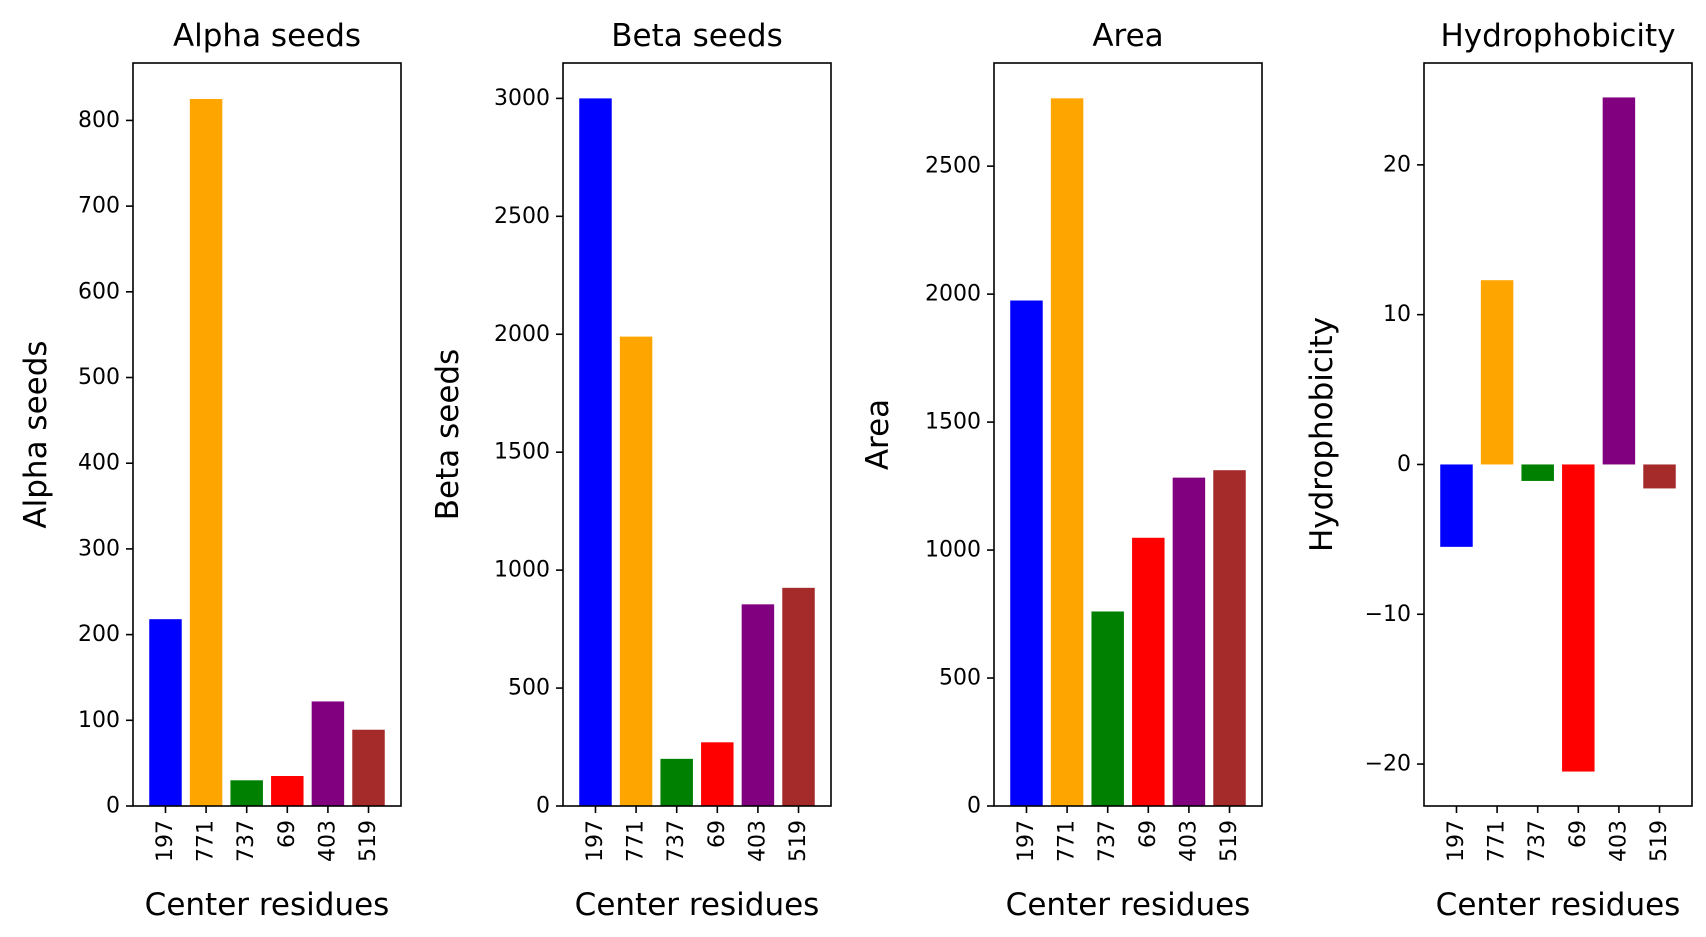  I want to click on y-tick-label: 700, so click(99, 206).